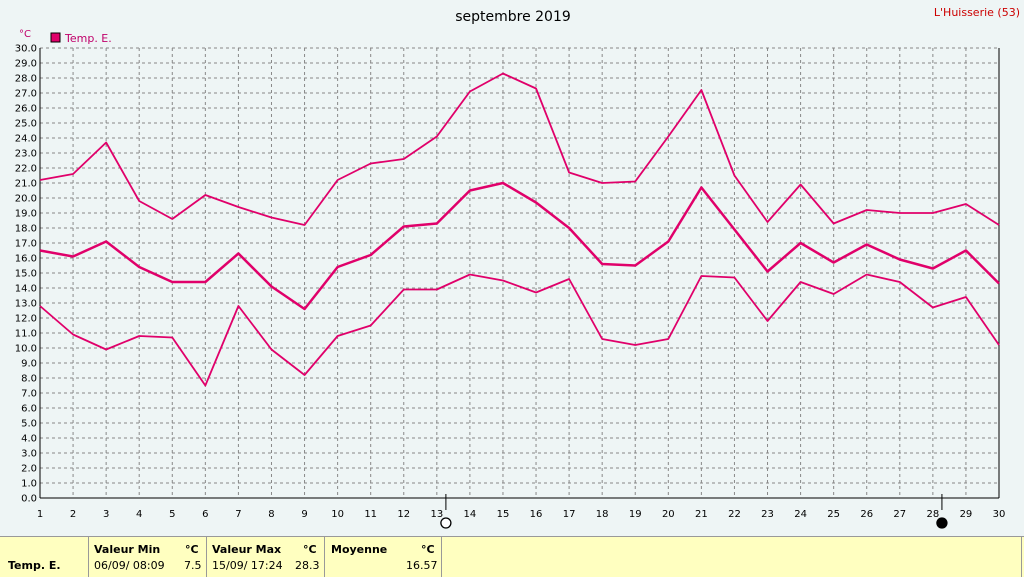 The image size is (1024, 577). What do you see at coordinates (238, 514) in the screenshot?
I see `x-tick-label: 7` at bounding box center [238, 514].